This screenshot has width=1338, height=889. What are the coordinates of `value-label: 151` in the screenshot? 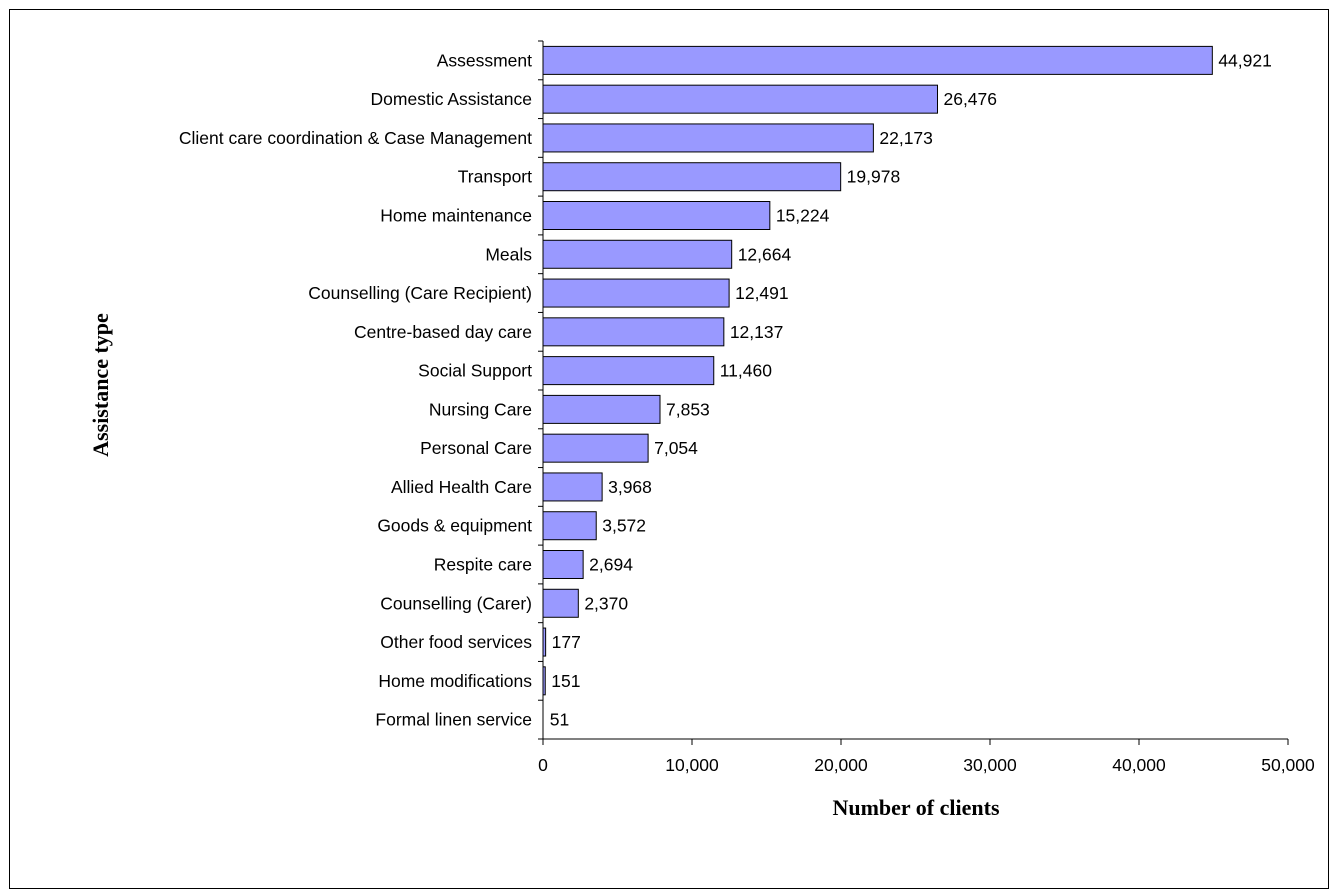 It's located at (565, 681).